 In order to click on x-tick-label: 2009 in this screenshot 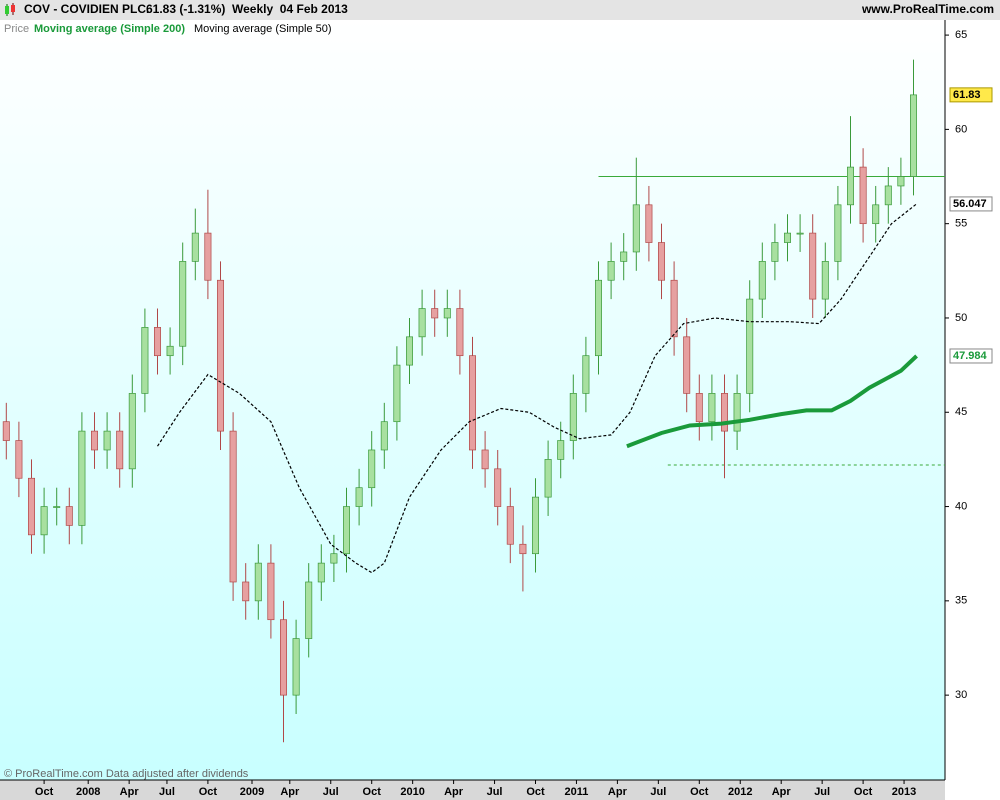, I will do `click(252, 792)`.